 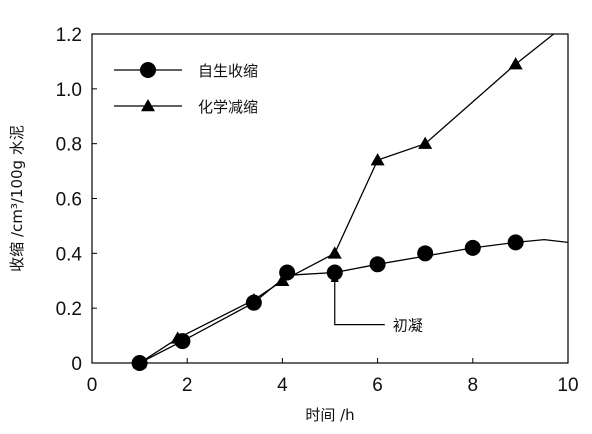 What do you see at coordinates (69, 90) in the screenshot?
I see `y-tick-label: 1.0` at bounding box center [69, 90].